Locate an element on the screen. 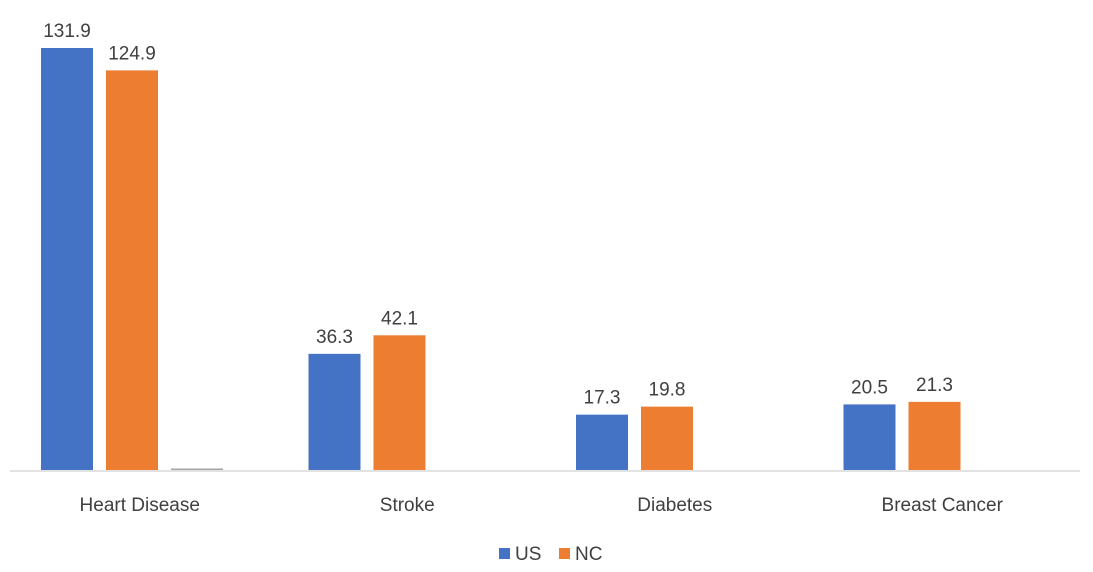  data-label-nc-heart-disease: 124.9 is located at coordinates (132, 53).